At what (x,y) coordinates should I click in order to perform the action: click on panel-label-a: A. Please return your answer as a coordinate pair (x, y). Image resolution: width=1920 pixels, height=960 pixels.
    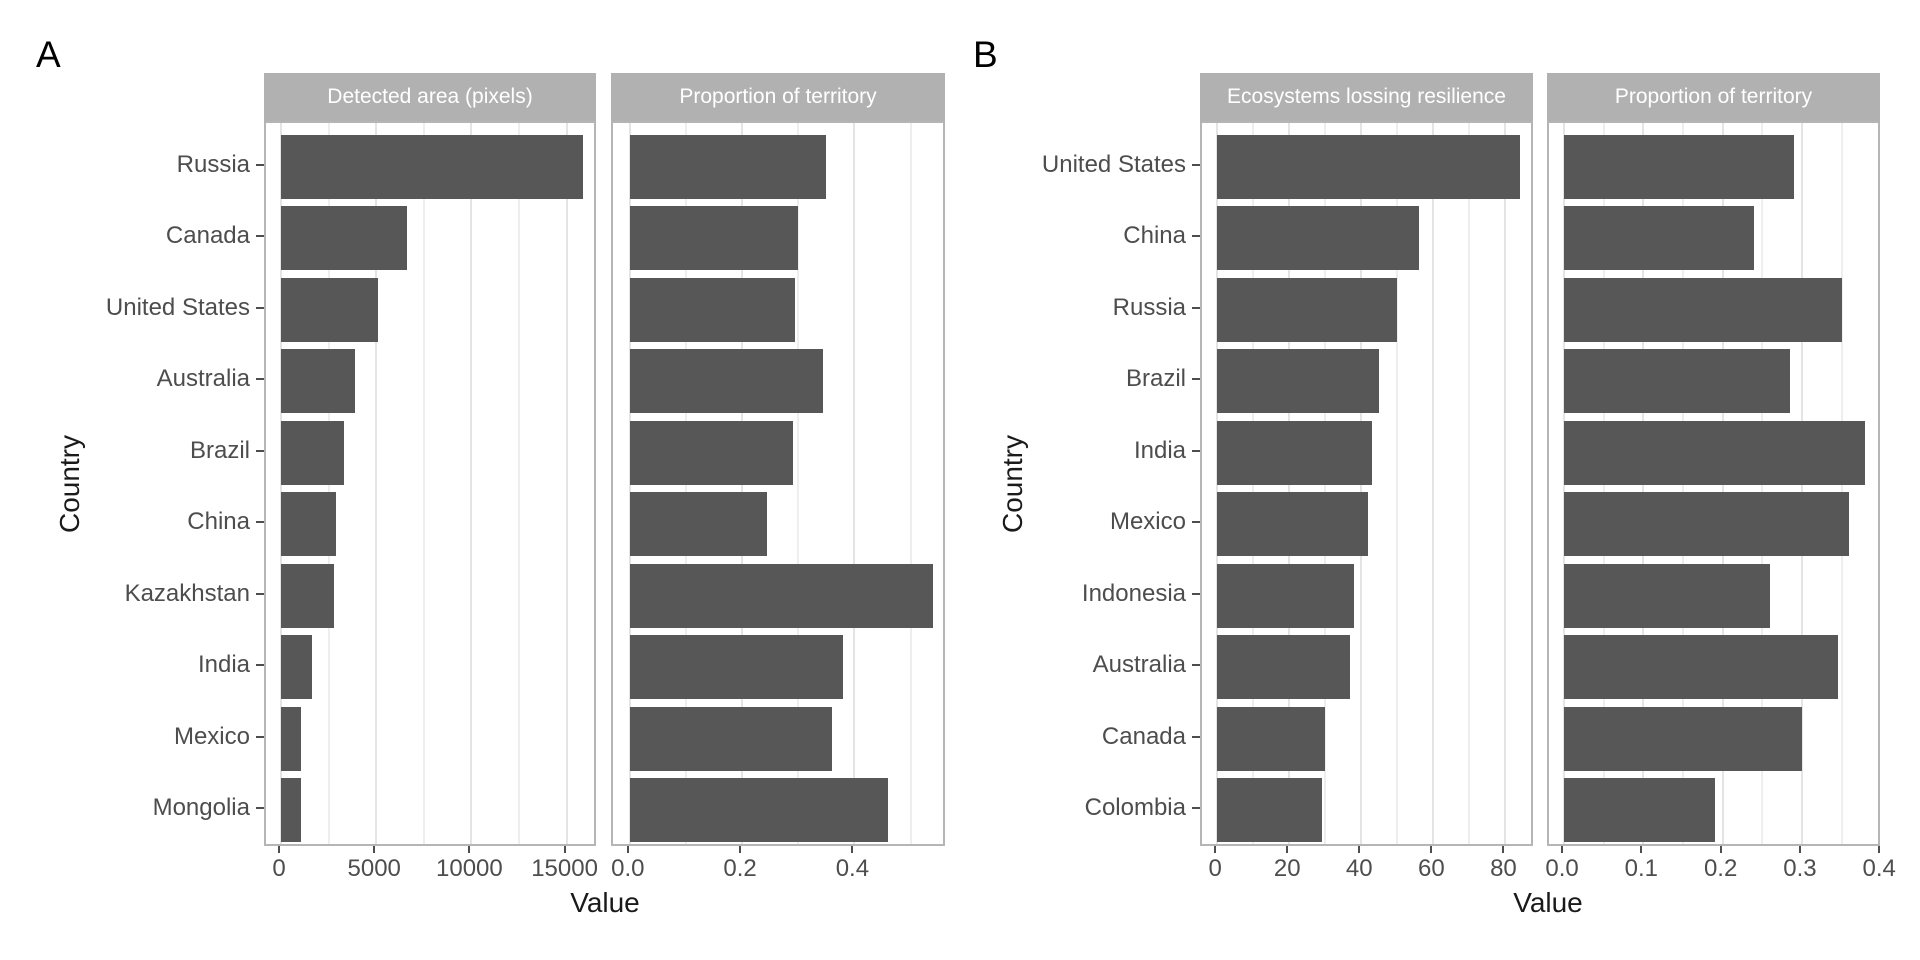
    Looking at the image, I should click on (48, 54).